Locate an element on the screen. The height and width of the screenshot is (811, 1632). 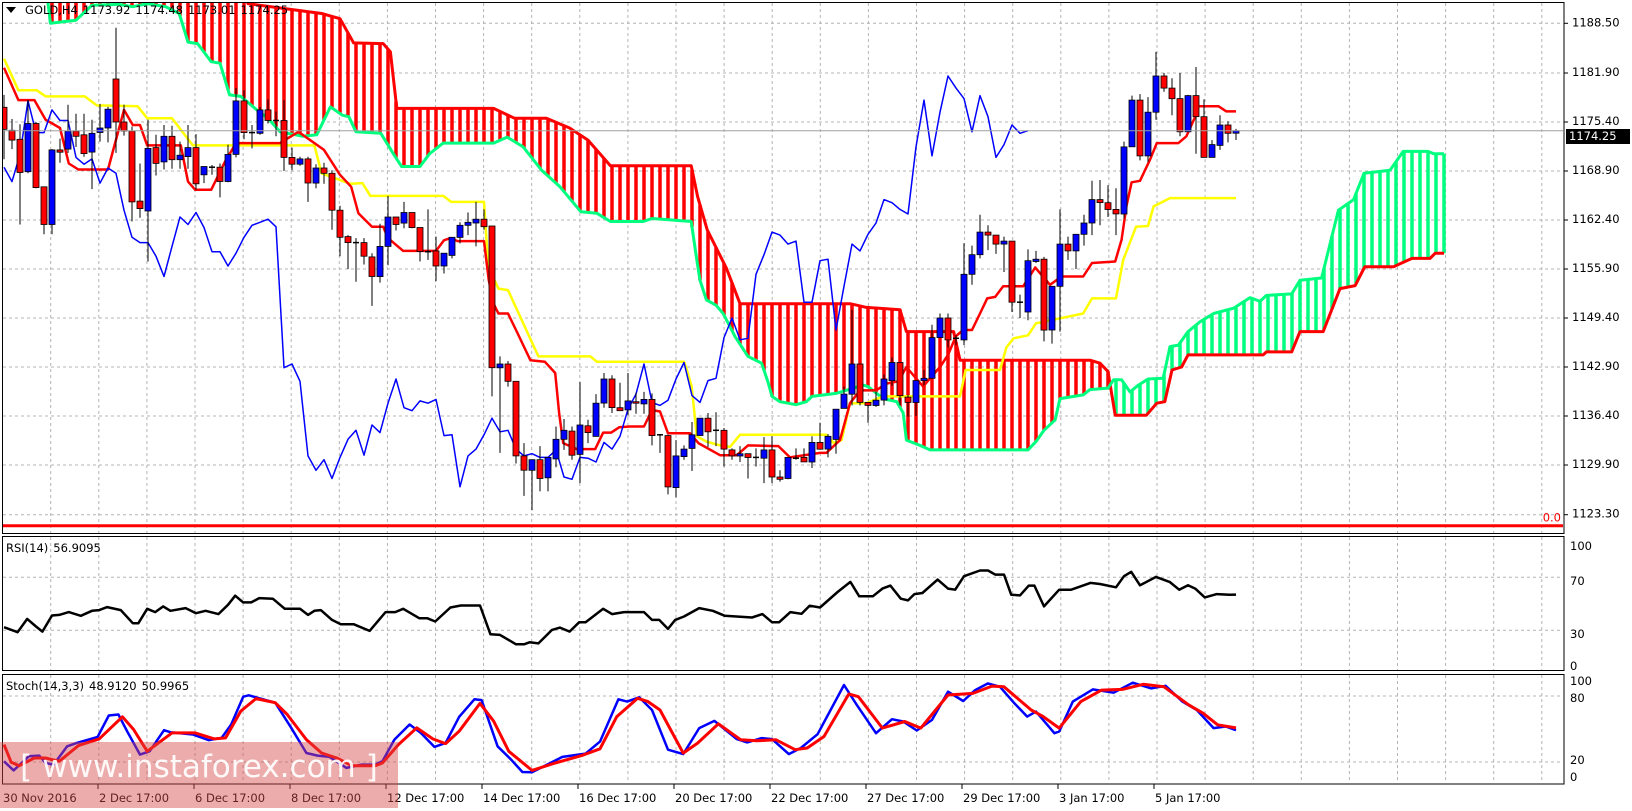
collapse-triangle-icon is located at coordinates (11, 10).